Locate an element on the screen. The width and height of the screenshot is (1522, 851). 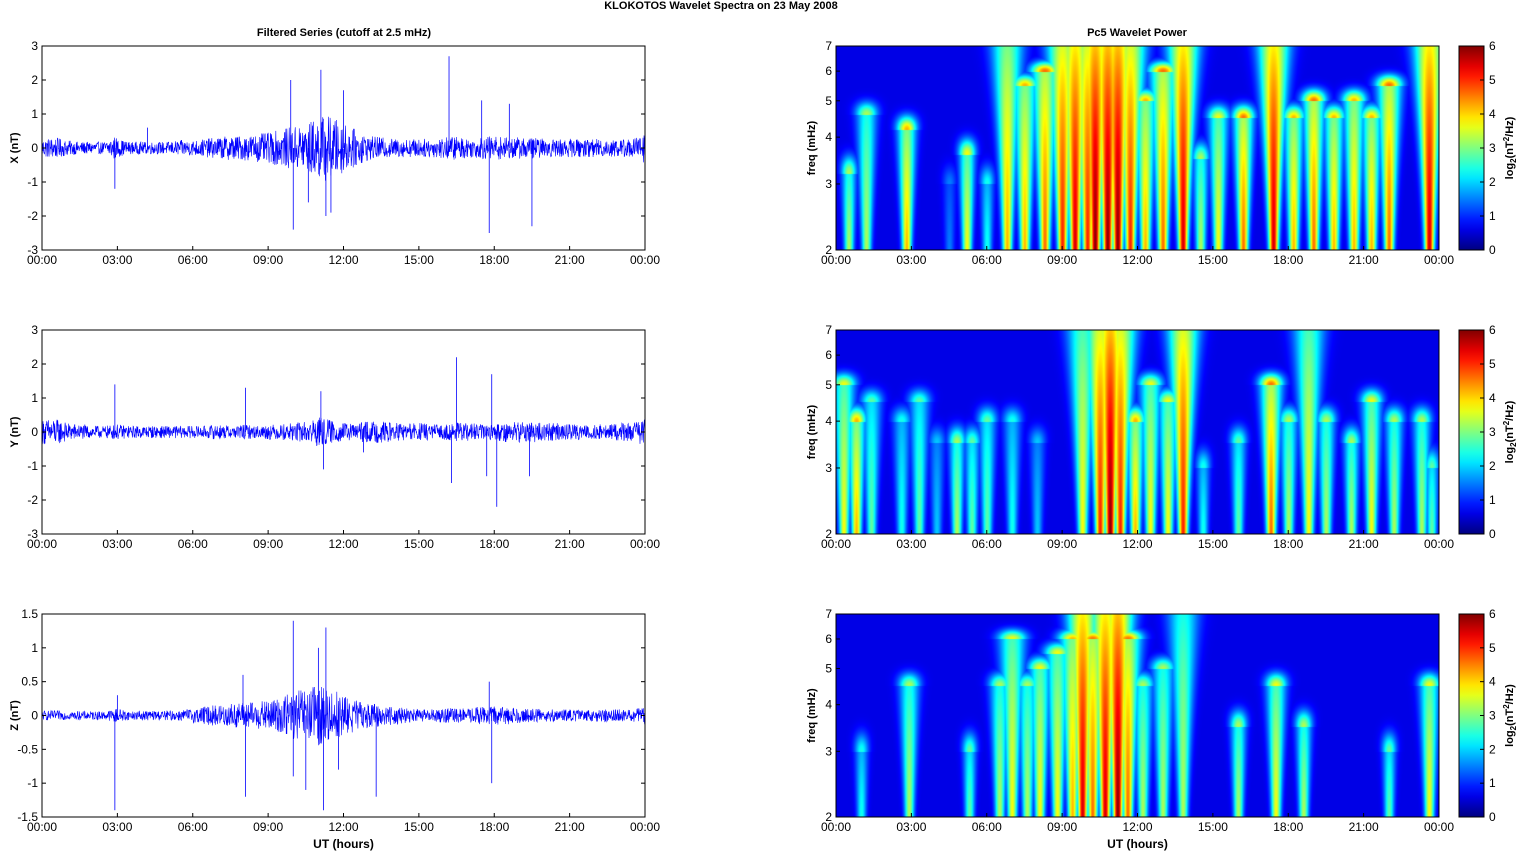
ytick-label: -0.5 is located at coordinates (27, 749).